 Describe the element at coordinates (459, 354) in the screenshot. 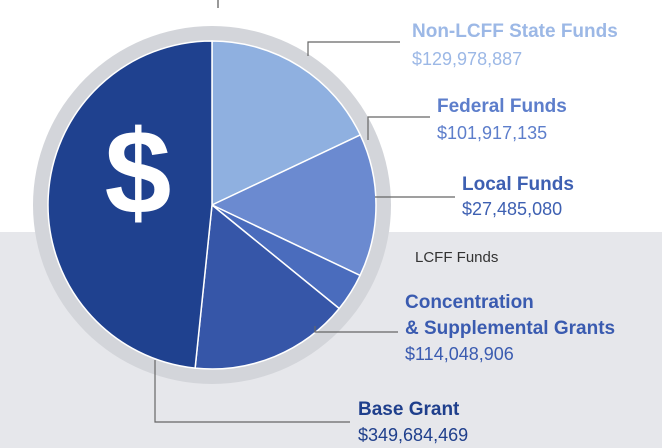

I see `label-value: $114,048,906` at that location.